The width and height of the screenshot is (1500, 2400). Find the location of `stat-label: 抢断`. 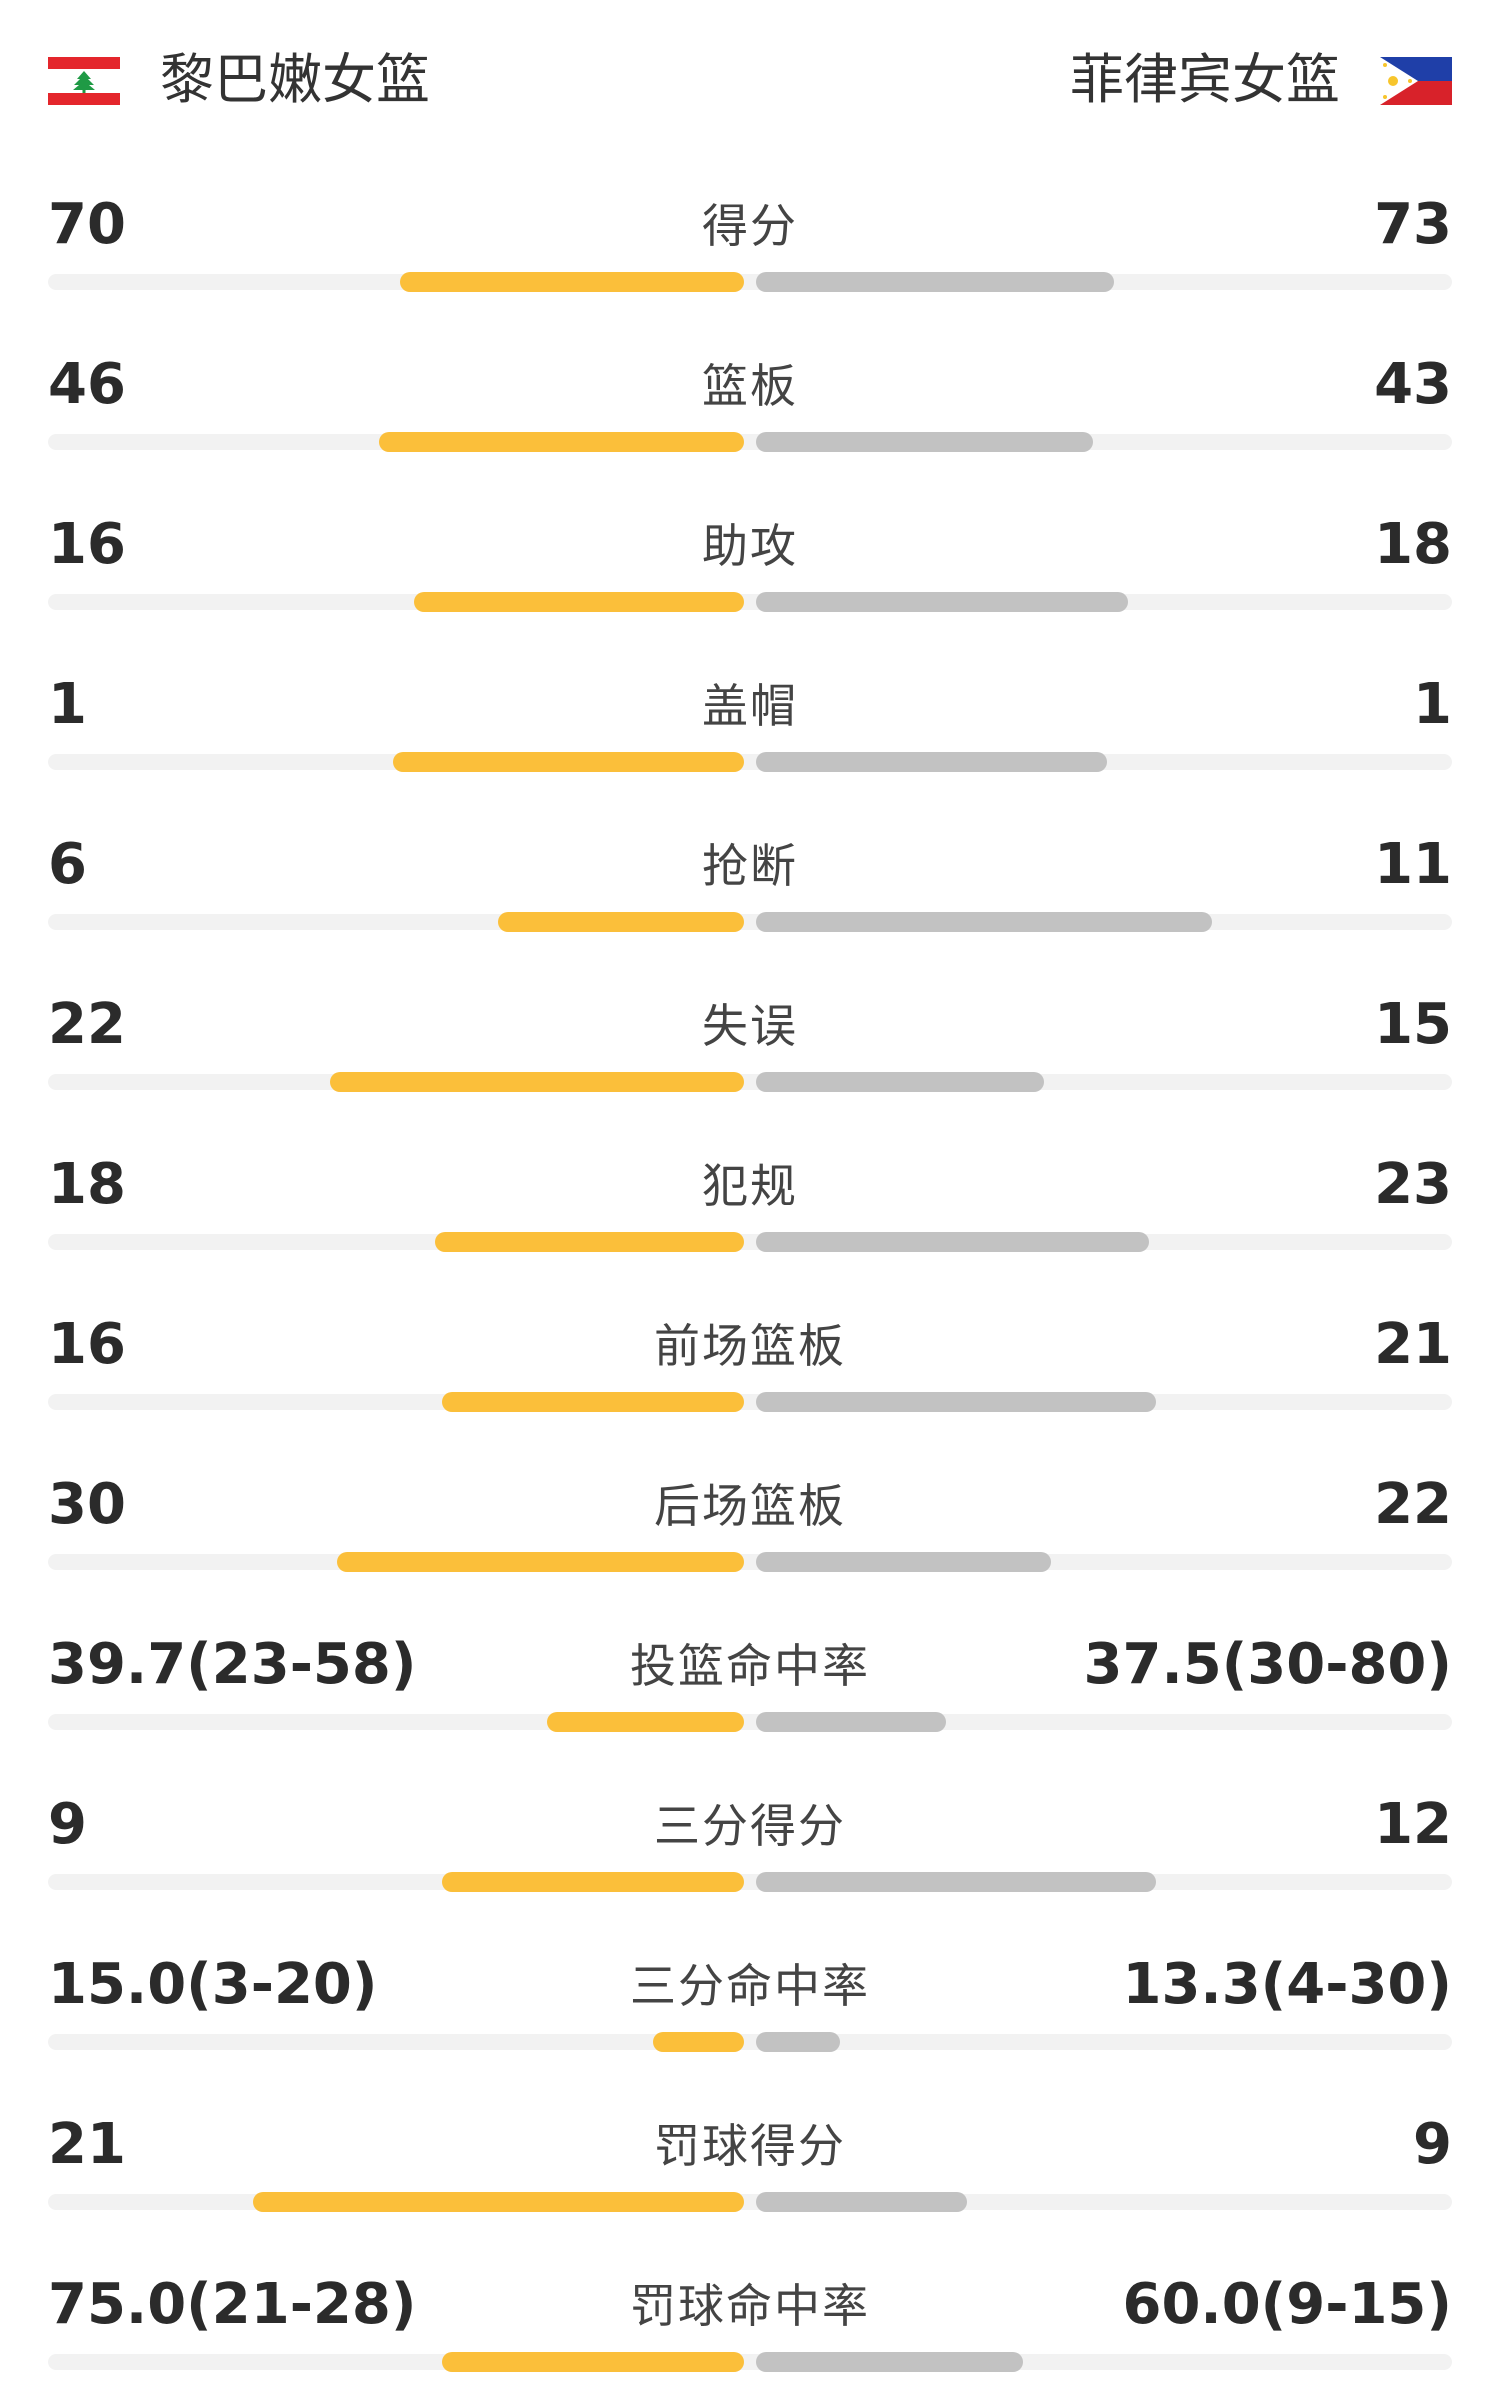

stat-label: 抢断 is located at coordinates (750, 866).